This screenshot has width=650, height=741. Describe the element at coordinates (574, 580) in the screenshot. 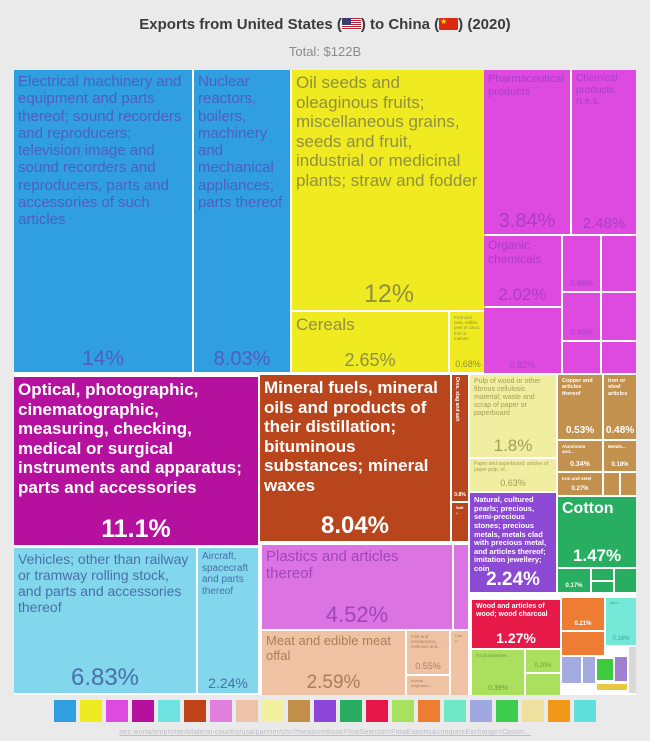

I see `treemap-cell-textiles-small-a: 0.17%` at that location.